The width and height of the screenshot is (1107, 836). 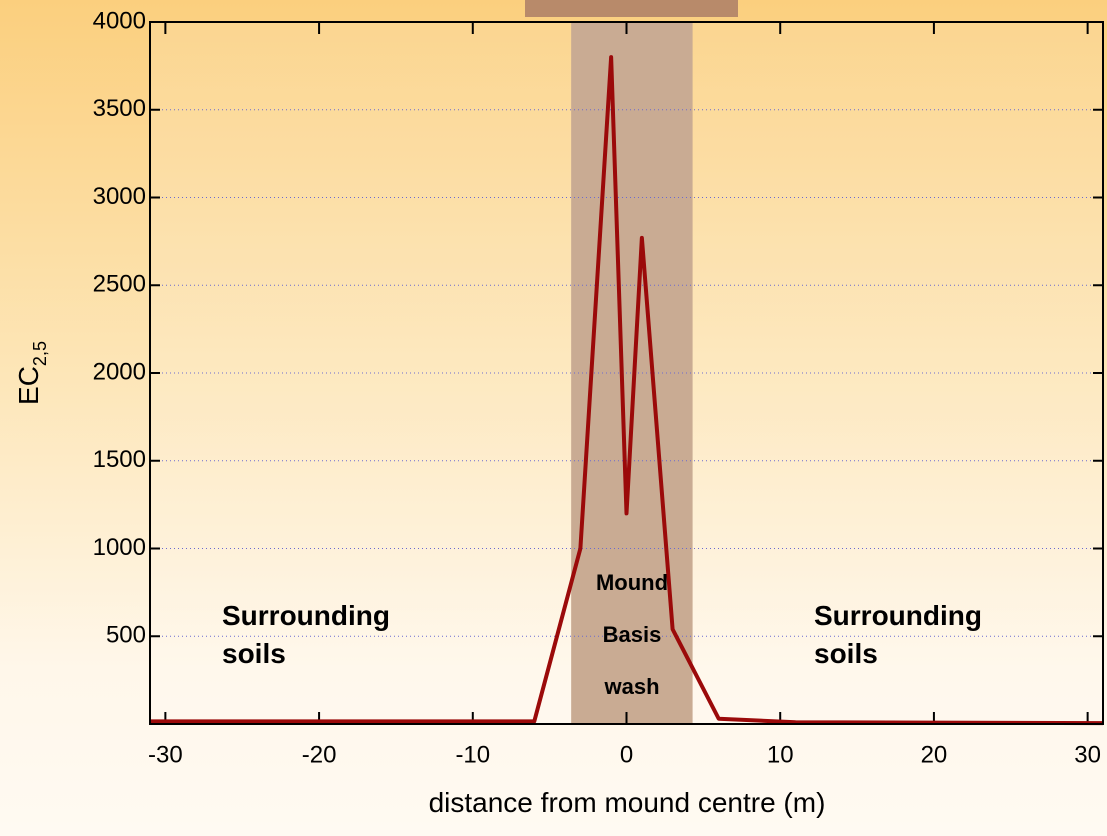 What do you see at coordinates (472, 754) in the screenshot?
I see `x-tick-label: -10` at bounding box center [472, 754].